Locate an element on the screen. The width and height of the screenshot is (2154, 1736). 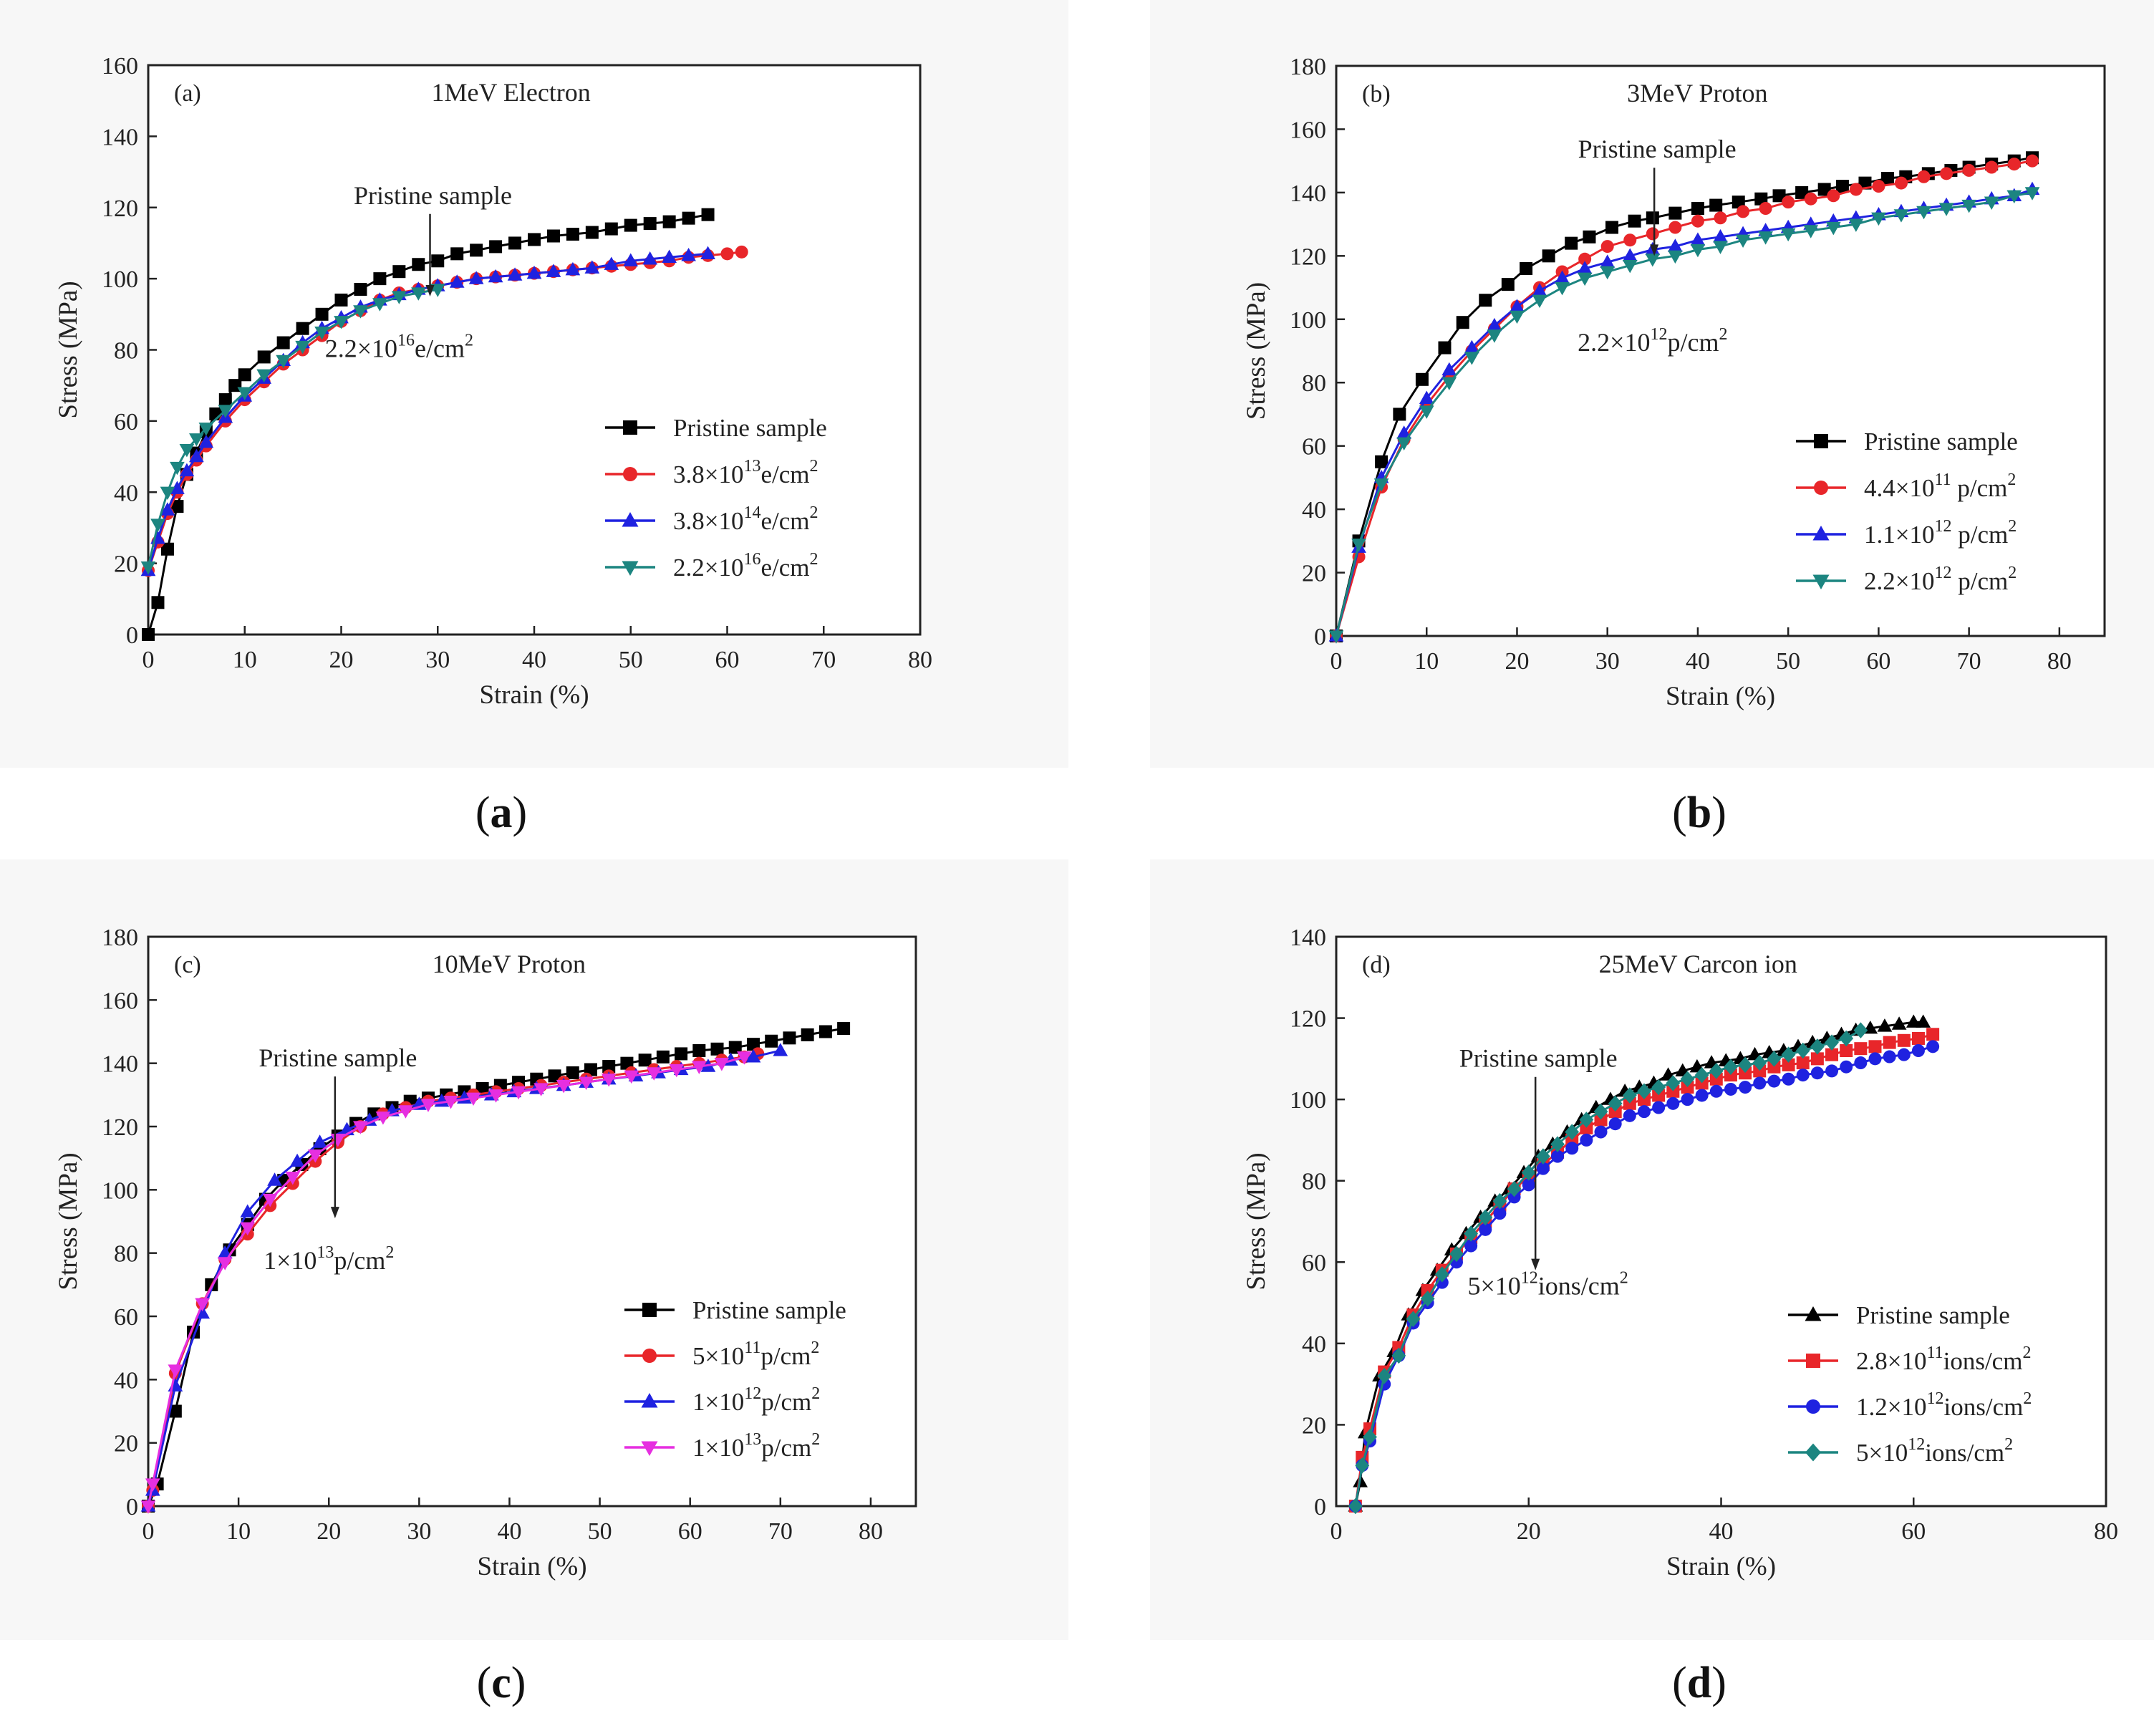
x-tick-label: 80 is located at coordinates (920, 660).